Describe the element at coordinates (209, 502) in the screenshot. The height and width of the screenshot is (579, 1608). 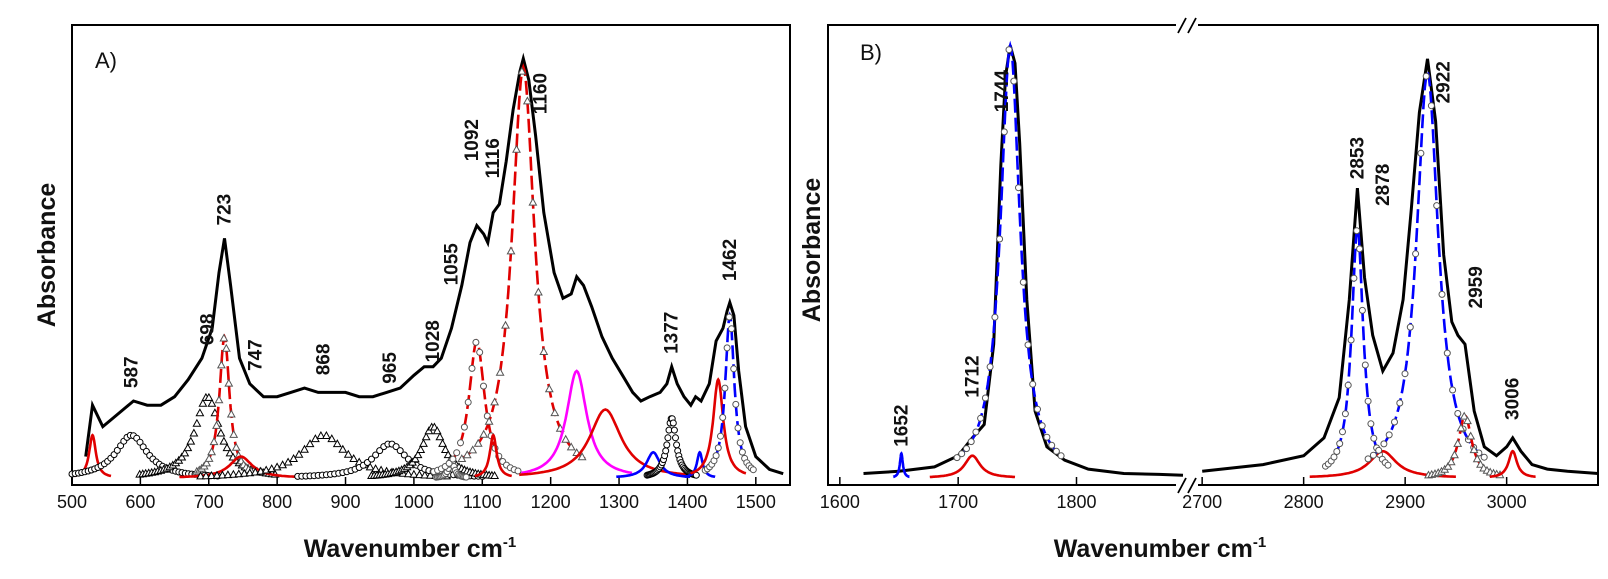
I see `x-tick-label-700: 700` at that location.